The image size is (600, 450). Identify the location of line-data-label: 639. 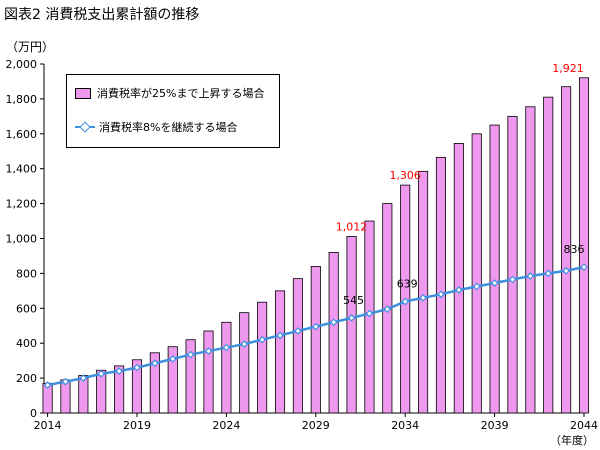
(407, 283).